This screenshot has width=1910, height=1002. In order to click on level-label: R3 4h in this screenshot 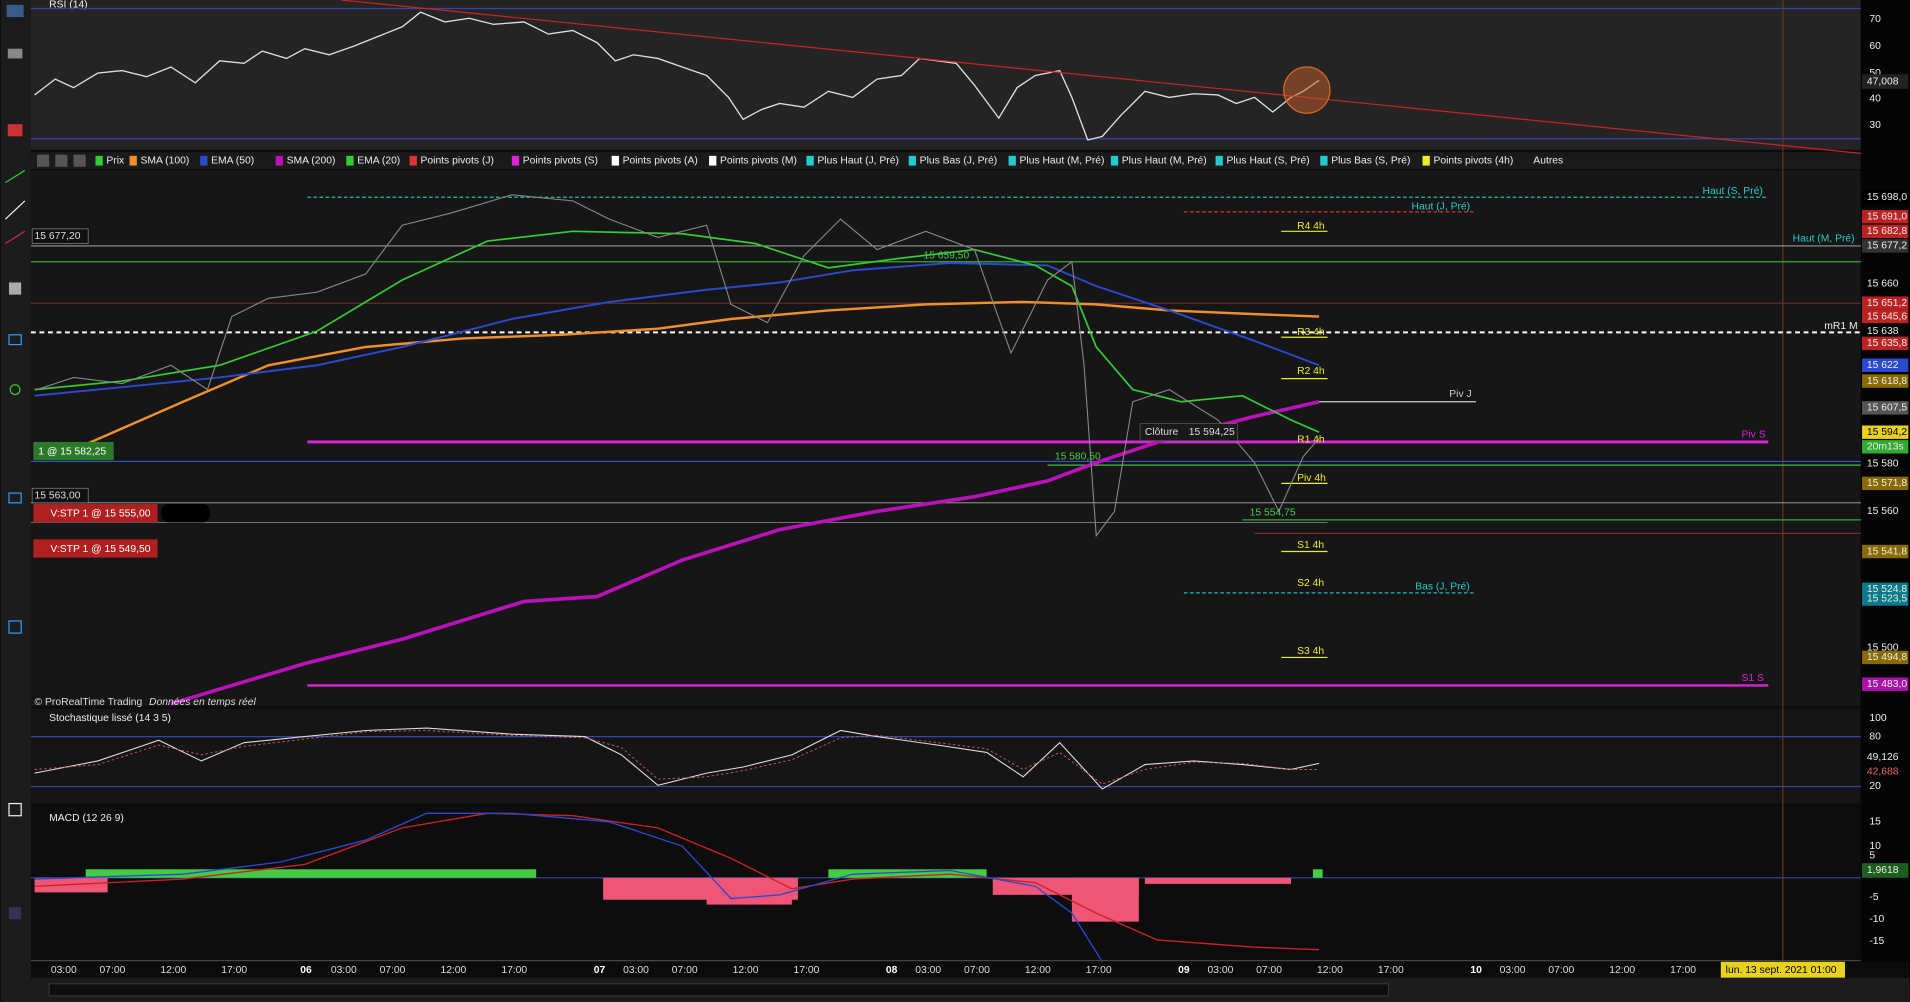, I will do `click(1311, 332)`.